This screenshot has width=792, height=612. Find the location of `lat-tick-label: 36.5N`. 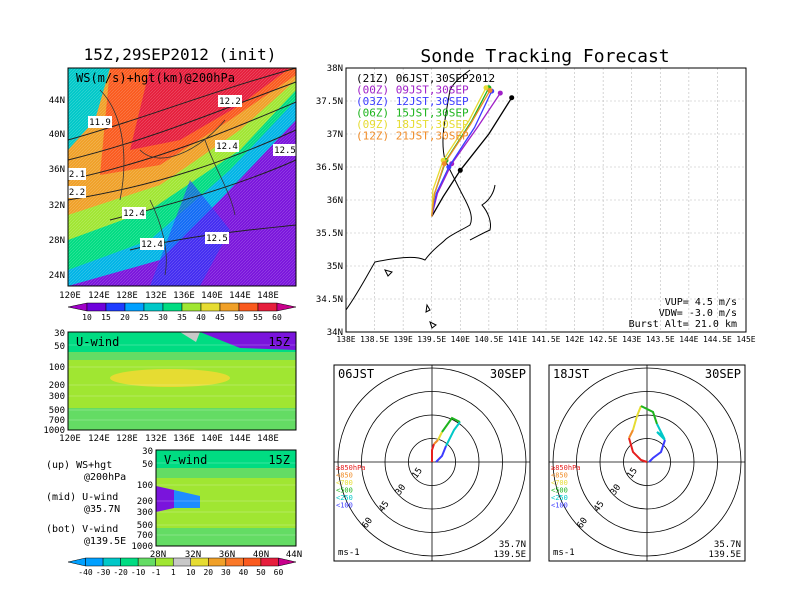

lat-tick-label: 36.5N is located at coordinates (329, 168).